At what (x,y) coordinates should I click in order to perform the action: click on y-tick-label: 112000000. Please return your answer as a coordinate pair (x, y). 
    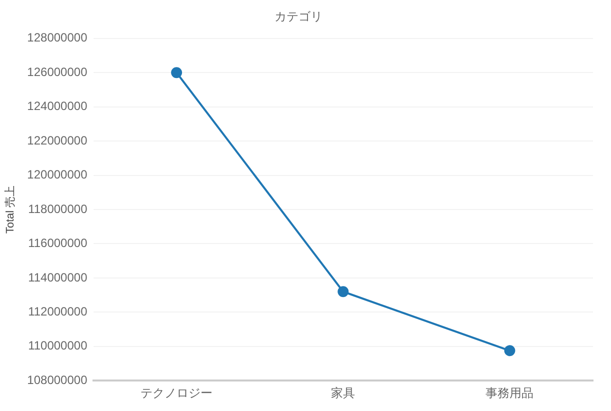
    Looking at the image, I should click on (58, 311).